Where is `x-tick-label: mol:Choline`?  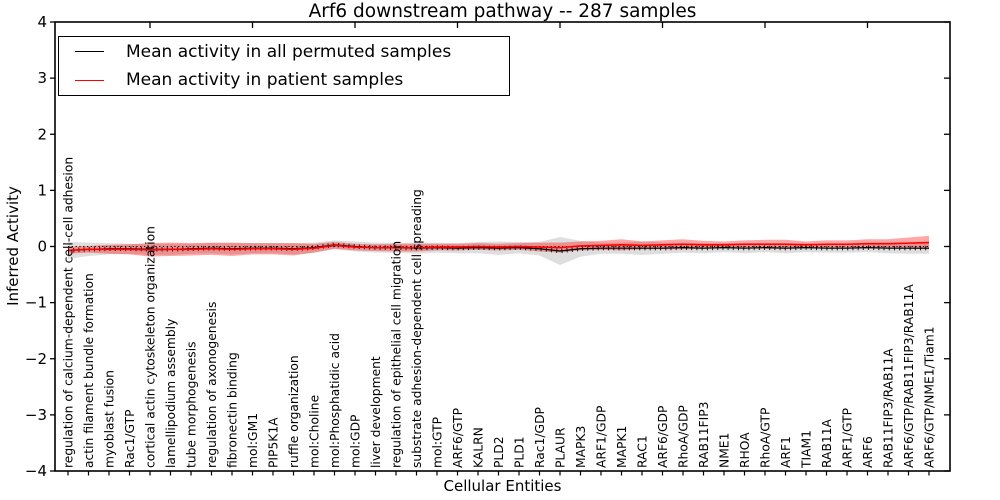 x-tick-label: mol:Choline is located at coordinates (315, 431).